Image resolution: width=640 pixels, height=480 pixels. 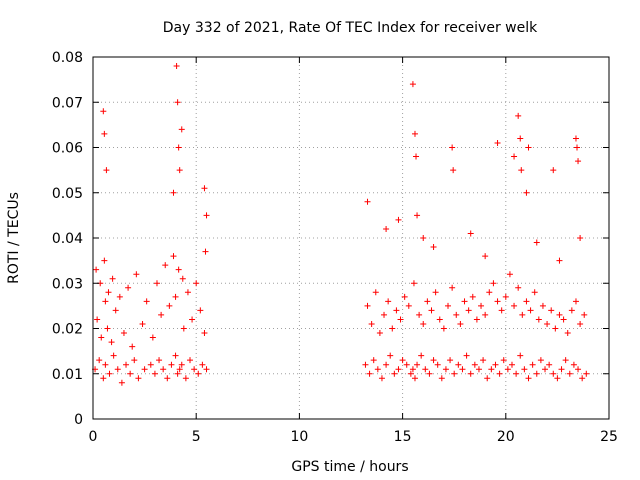 I want to click on x-tick-label: 20, so click(x=506, y=437).